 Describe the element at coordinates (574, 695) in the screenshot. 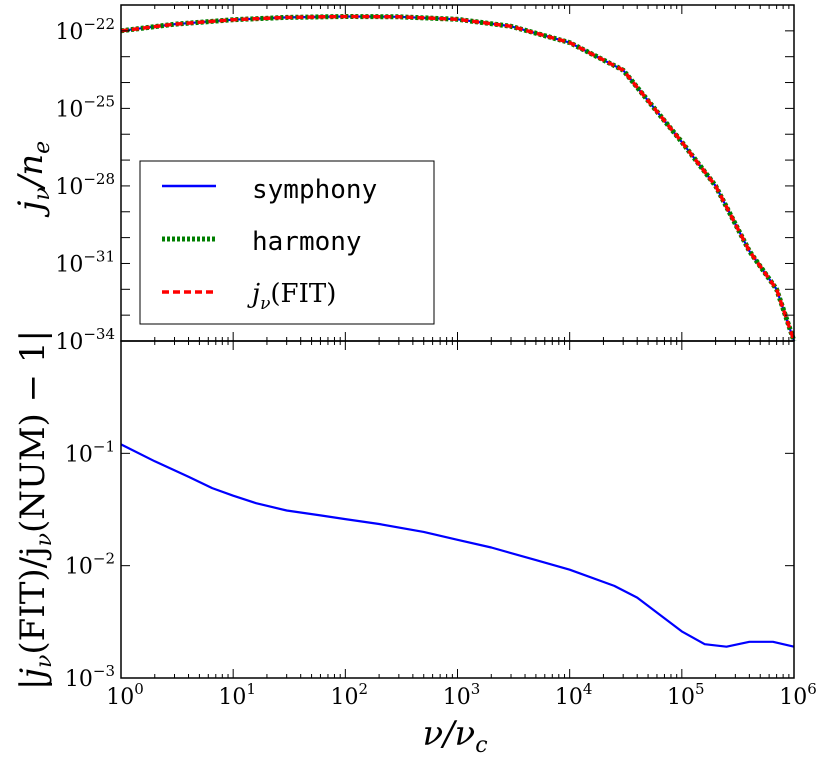

I see `x-tick-label: 10⁴` at that location.